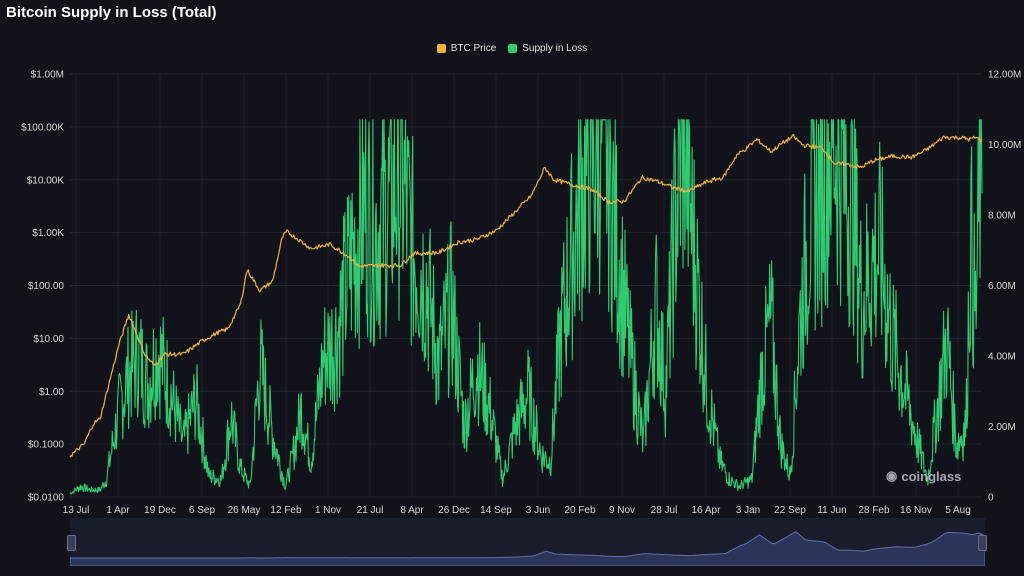 Image resolution: width=1024 pixels, height=576 pixels. What do you see at coordinates (555, 48) in the screenshot?
I see `legend-label-supply-in-loss: Supply in Loss` at bounding box center [555, 48].